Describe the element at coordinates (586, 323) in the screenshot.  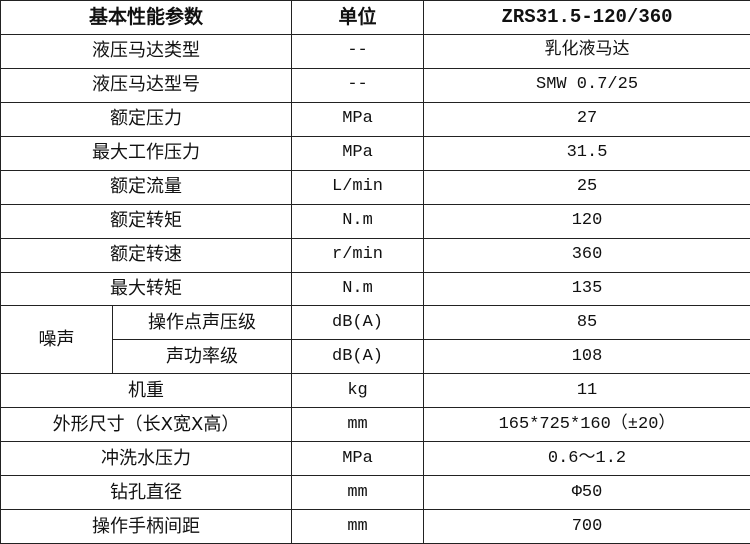
I see `value-cell: 85` at that location.